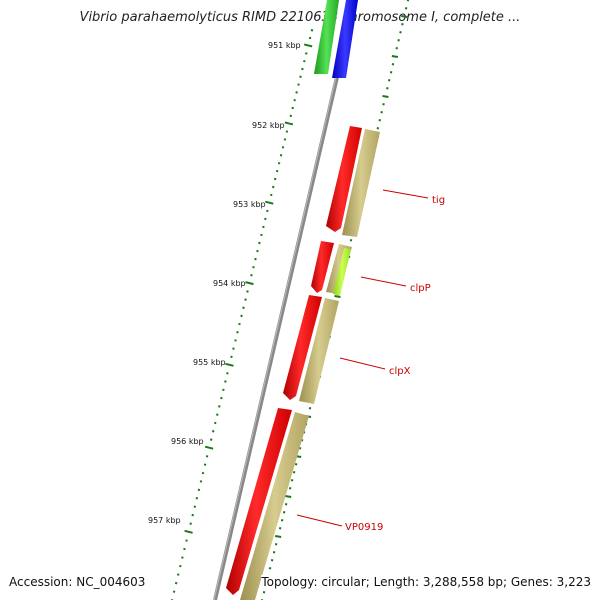 This screenshot has width=600, height=600. What do you see at coordinates (229, 283) in the screenshot?
I see `kbp-label-954: 954 kbp` at bounding box center [229, 283].